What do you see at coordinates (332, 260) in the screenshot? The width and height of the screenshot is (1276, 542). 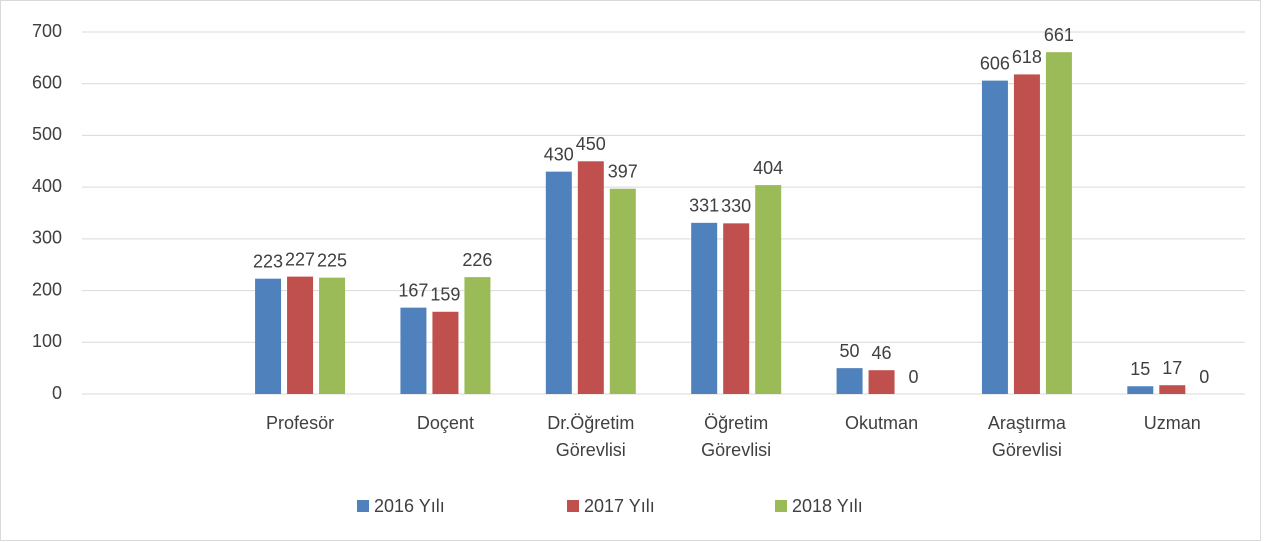 I see `data-label: 225` at bounding box center [332, 260].